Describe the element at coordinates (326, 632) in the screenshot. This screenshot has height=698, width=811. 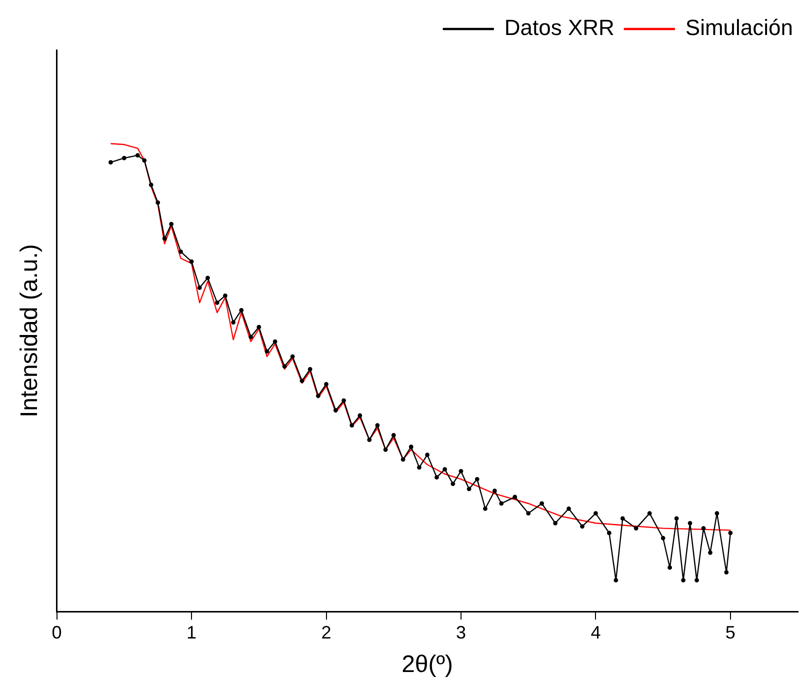
I see `x-tick-label: 2` at that location.